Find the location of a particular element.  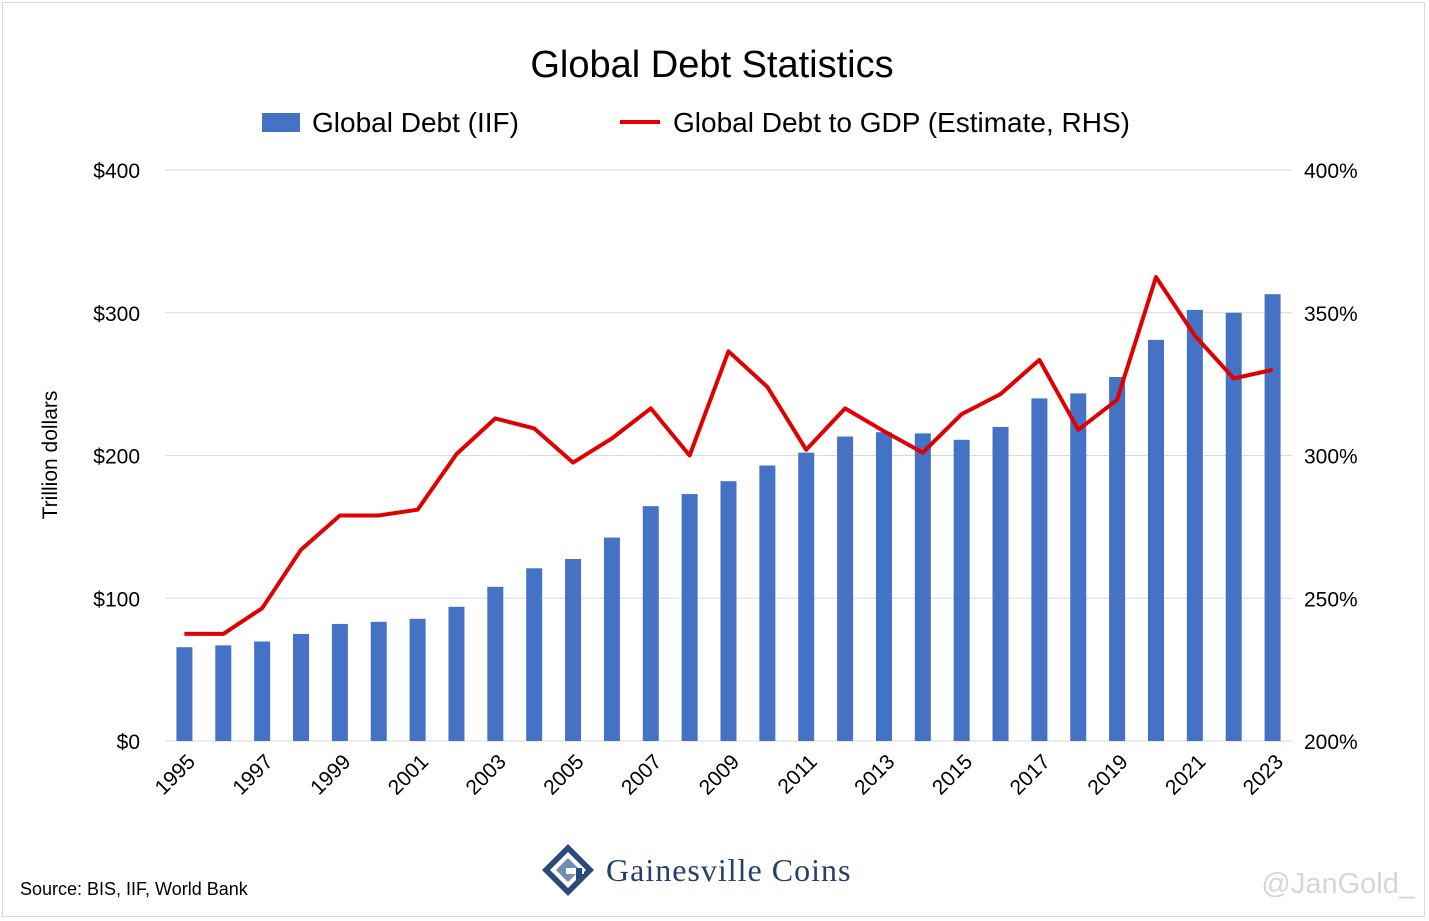

bar-2019 is located at coordinates (1117, 558).